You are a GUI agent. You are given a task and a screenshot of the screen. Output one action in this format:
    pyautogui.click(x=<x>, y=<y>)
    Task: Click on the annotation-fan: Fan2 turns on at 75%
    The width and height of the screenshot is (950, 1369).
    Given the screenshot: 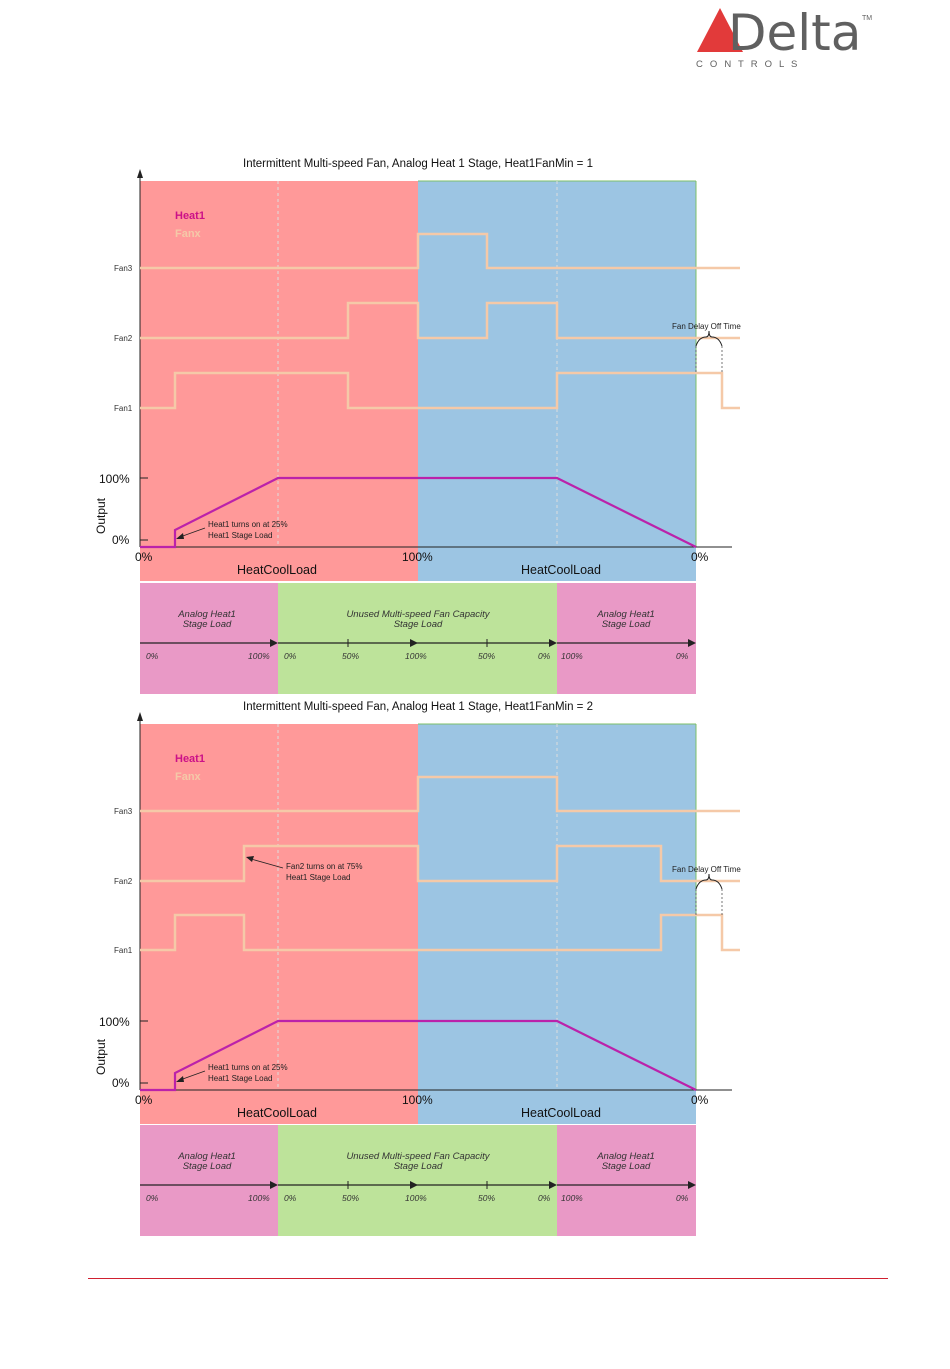 What is the action you would take?
    pyautogui.click(x=324, y=866)
    